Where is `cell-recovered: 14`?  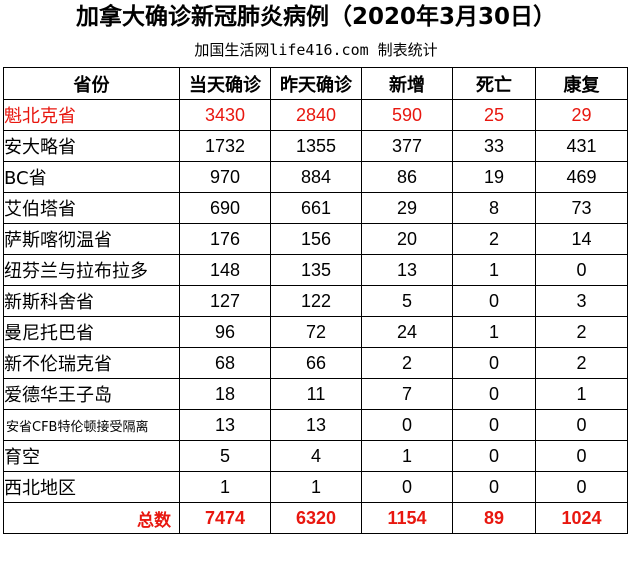
cell-recovered: 14 is located at coordinates (581, 239).